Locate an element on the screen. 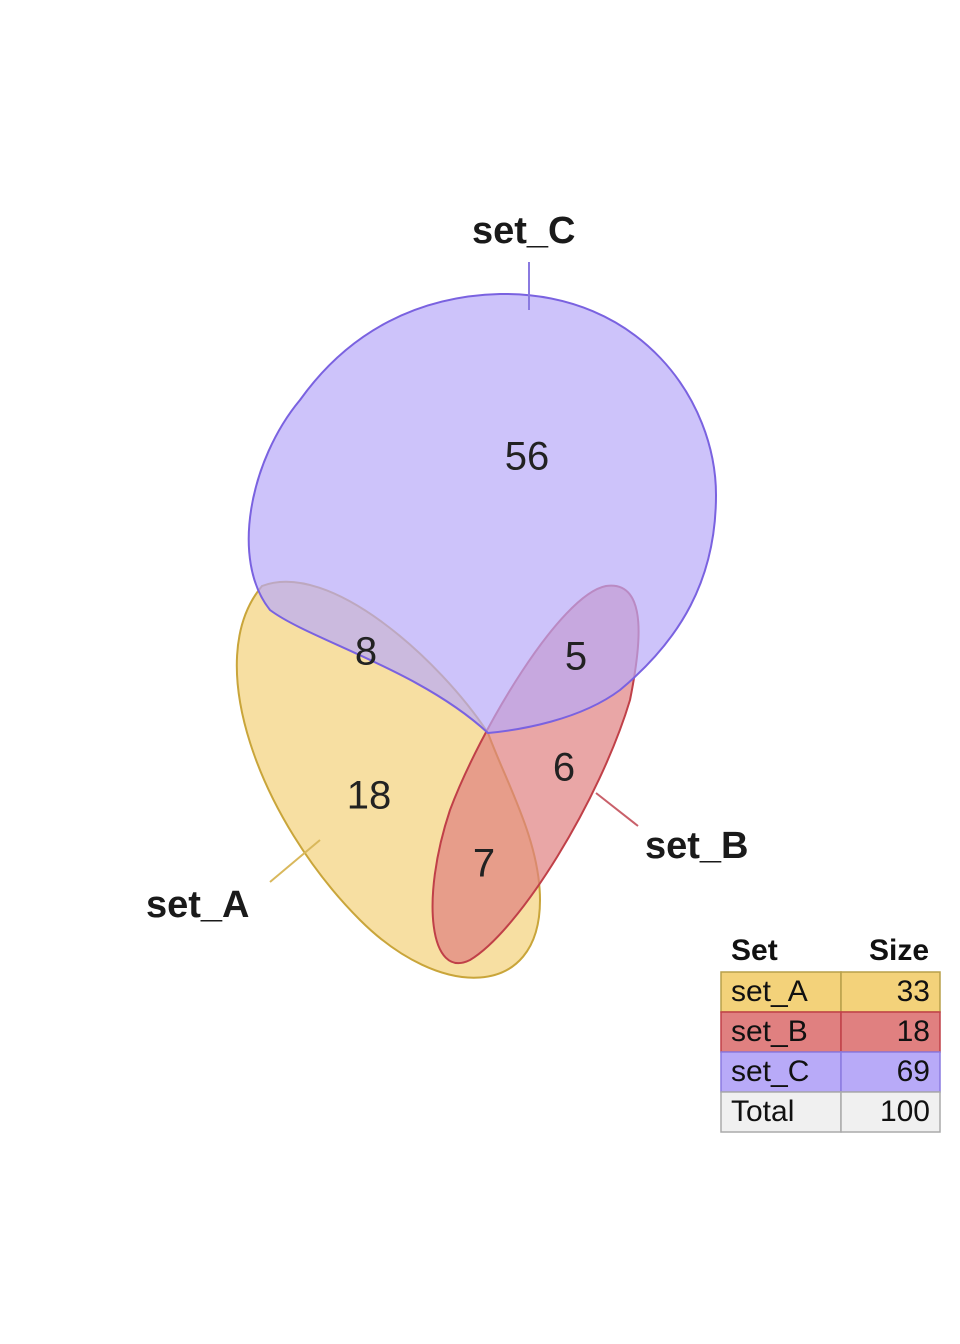 Image resolution: width=960 pixels, height=1344 pixels. table-row-c-label: set_C is located at coordinates (770, 1071).